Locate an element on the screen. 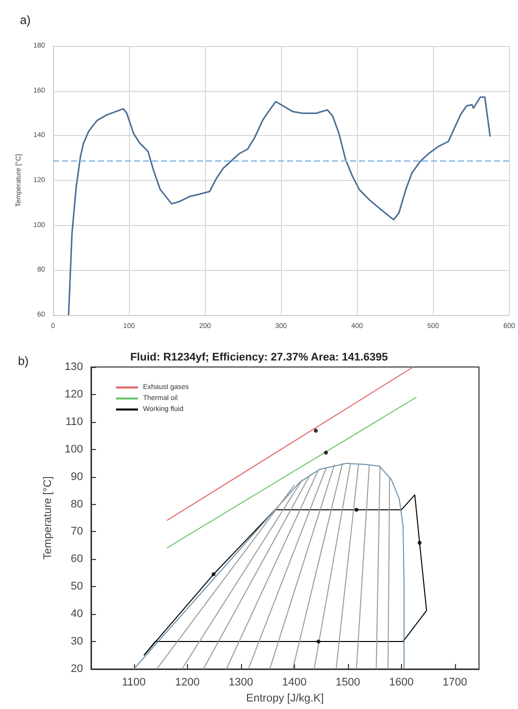 The height and width of the screenshot is (709, 518). y-tick-label: 20 is located at coordinates (76, 669).